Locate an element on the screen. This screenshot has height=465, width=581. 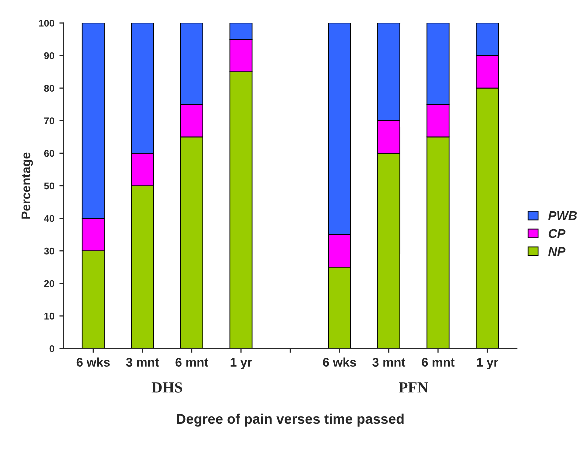
y-tick-label: 20 is located at coordinates (49, 284).